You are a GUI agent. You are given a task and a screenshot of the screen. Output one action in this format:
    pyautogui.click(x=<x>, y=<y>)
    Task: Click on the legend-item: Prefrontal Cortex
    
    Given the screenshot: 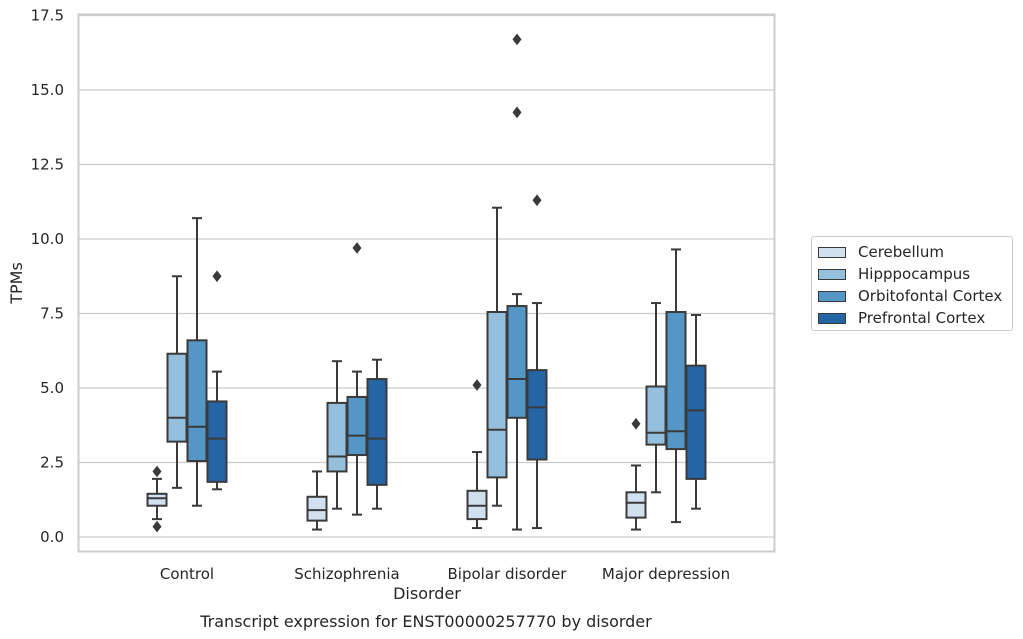 What is the action you would take?
    pyautogui.click(x=915, y=318)
    